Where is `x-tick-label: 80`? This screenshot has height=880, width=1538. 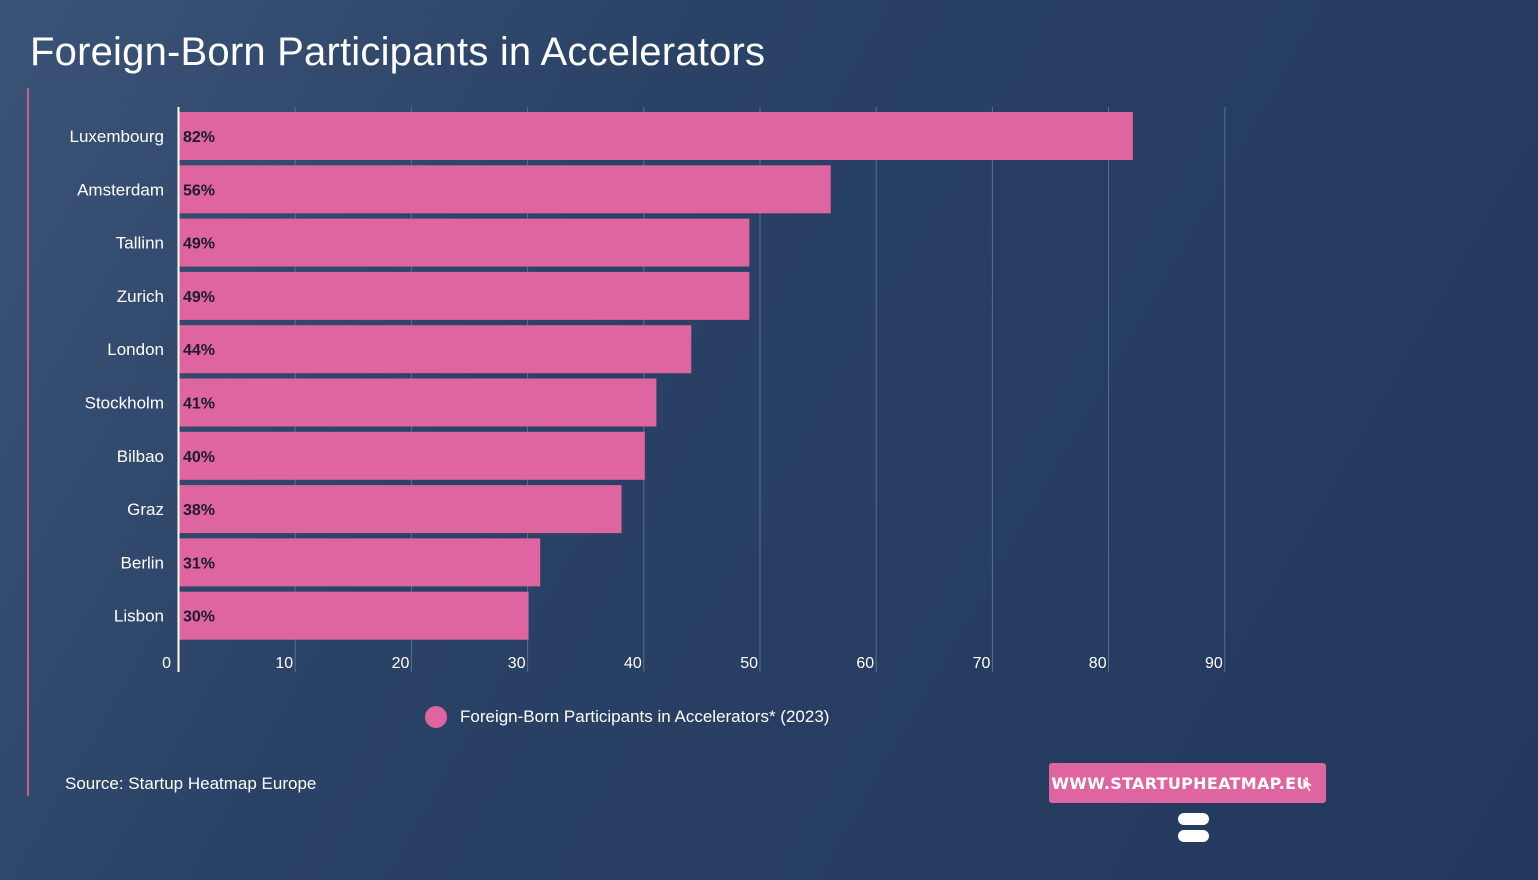
x-tick-label: 80 is located at coordinates (1098, 663).